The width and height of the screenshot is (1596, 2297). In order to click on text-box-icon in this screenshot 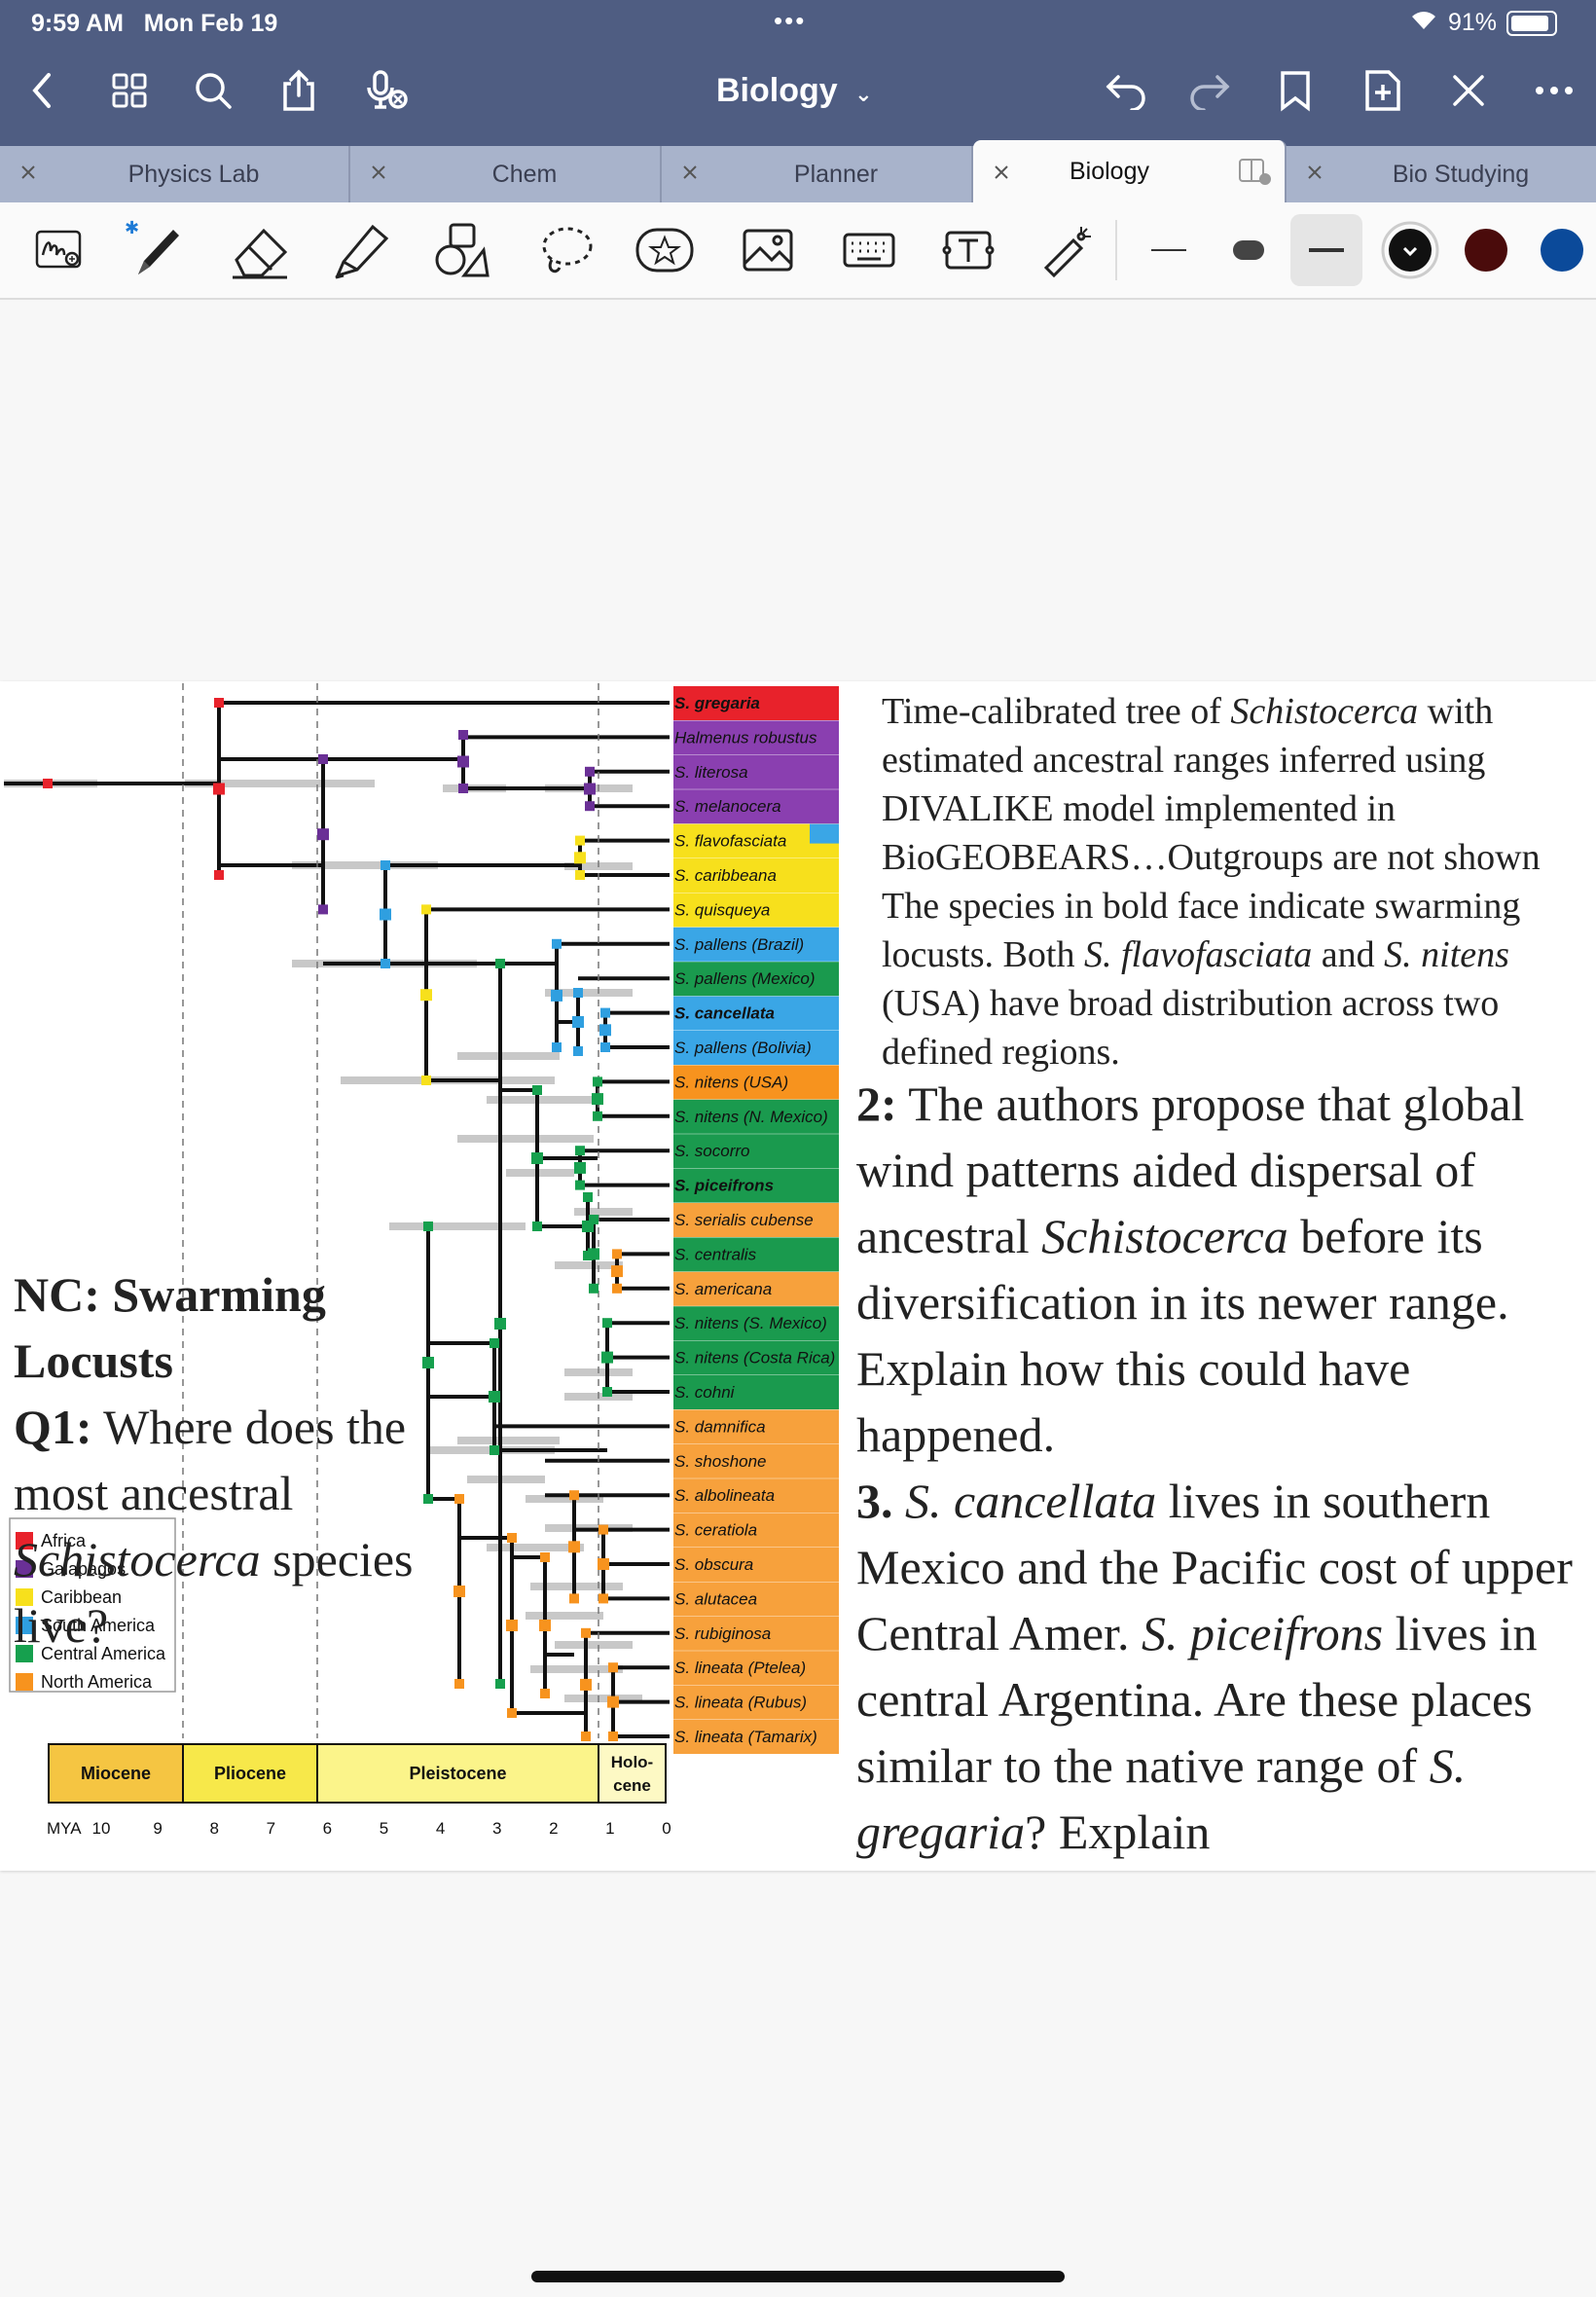, I will do `click(968, 250)`.